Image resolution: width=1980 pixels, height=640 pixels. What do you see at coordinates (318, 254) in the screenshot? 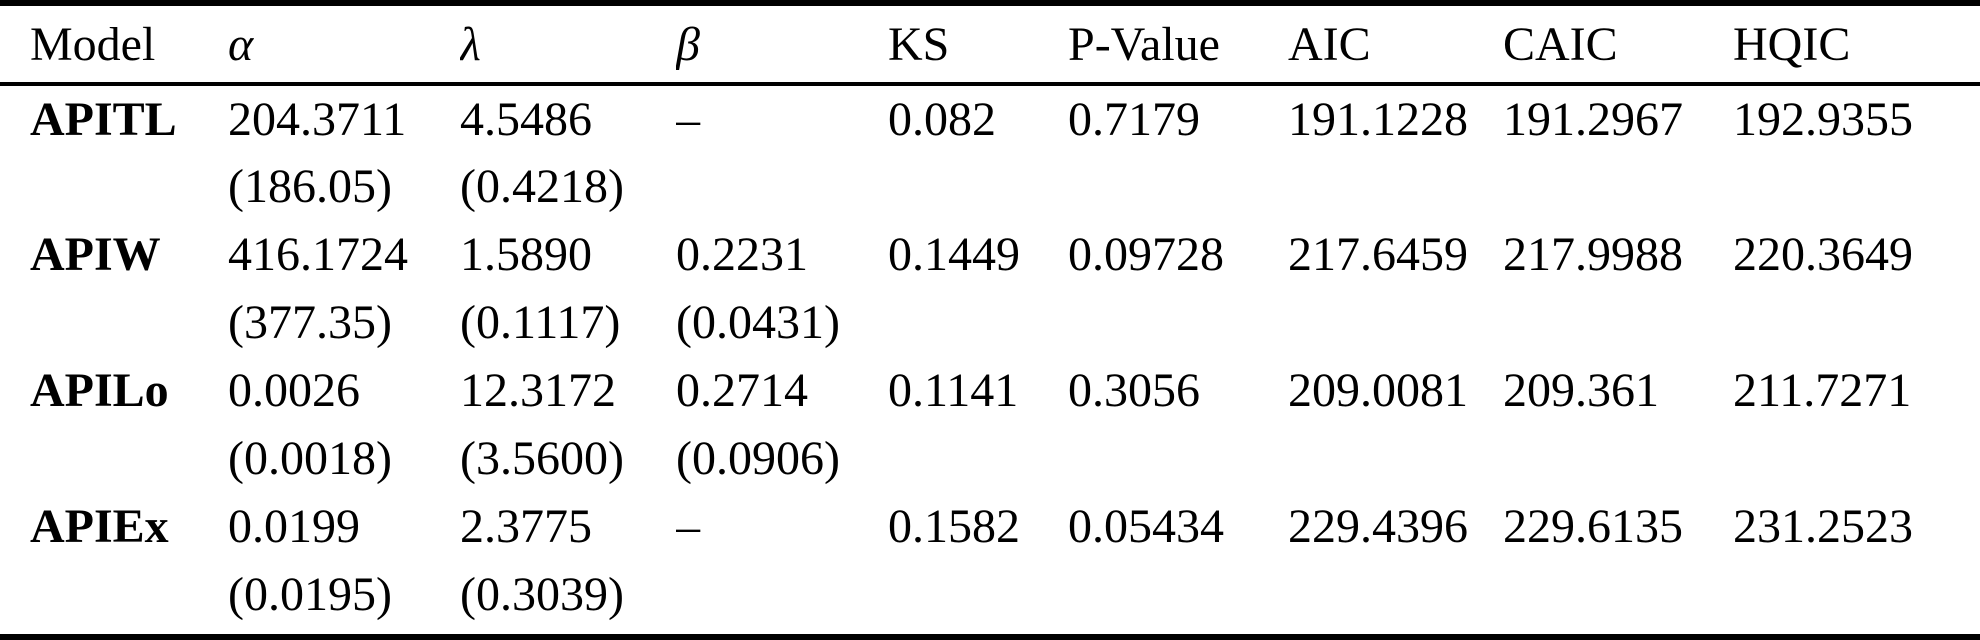
I see `cell-alpha-estimate: 416.1724` at bounding box center [318, 254].